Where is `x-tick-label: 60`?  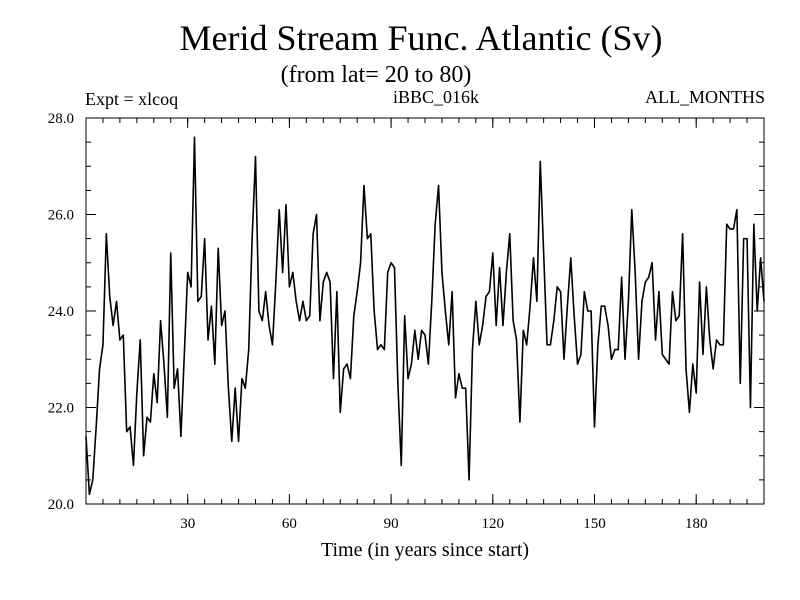 x-tick-label: 60 is located at coordinates (289, 524).